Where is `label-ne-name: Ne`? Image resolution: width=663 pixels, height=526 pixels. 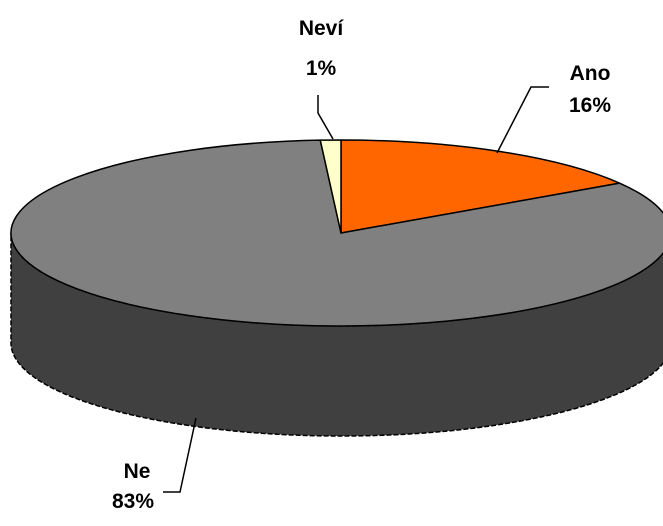 label-ne-name: Ne is located at coordinates (137, 471).